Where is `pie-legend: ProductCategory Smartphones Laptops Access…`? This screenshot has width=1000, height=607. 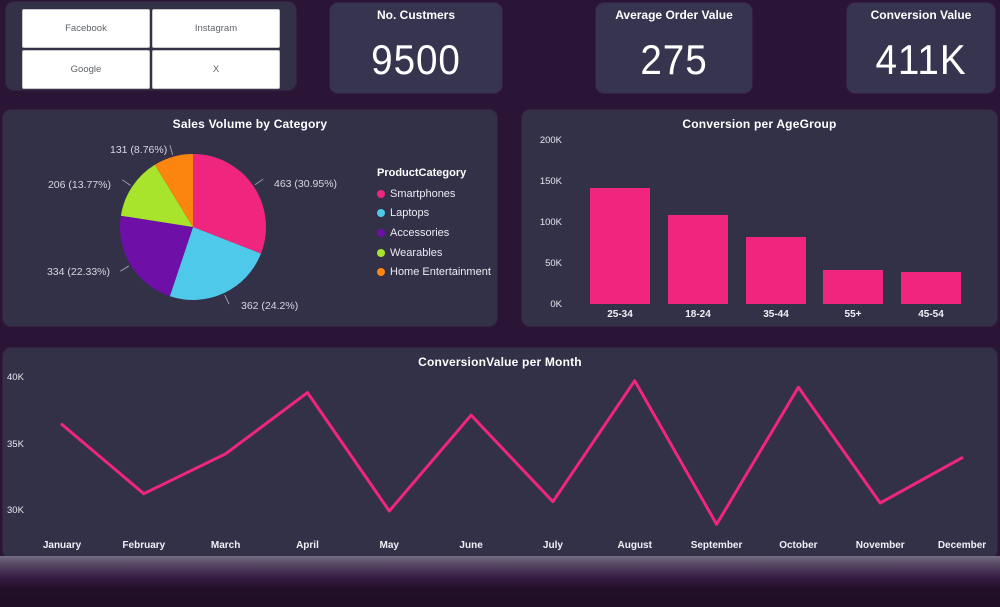 pie-legend: ProductCategory Smartphones Laptops Access… is located at coordinates (436, 224).